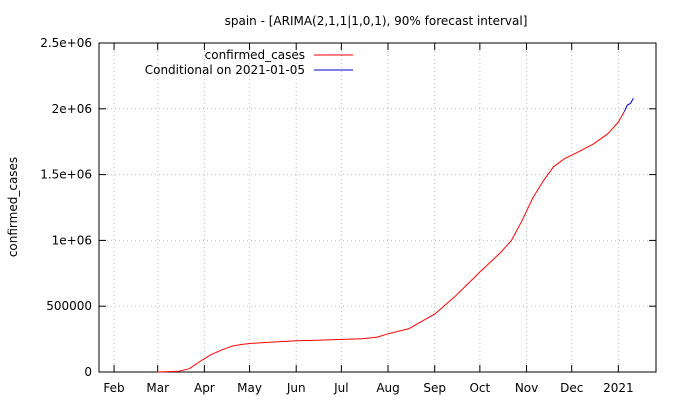 Image resolution: width=680 pixels, height=400 pixels. Describe the element at coordinates (249, 388) in the screenshot. I see `x-tick-label: May` at that location.